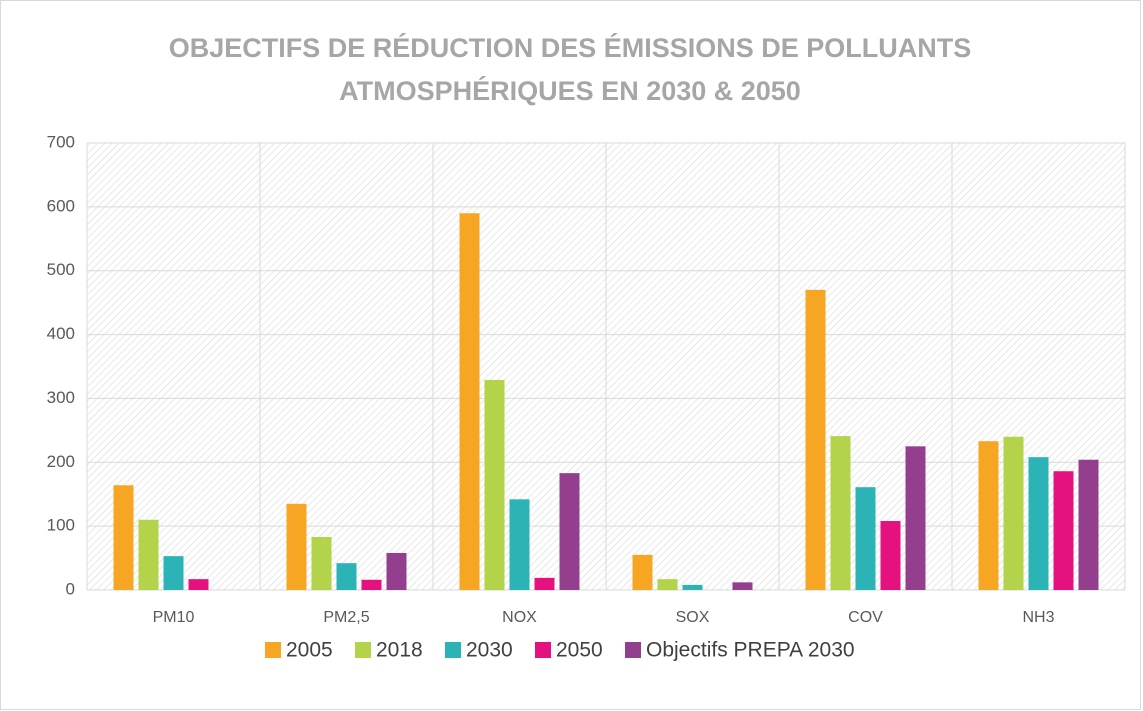 The image size is (1143, 711). What do you see at coordinates (579, 650) in the screenshot?
I see `legend-label: 2050` at bounding box center [579, 650].